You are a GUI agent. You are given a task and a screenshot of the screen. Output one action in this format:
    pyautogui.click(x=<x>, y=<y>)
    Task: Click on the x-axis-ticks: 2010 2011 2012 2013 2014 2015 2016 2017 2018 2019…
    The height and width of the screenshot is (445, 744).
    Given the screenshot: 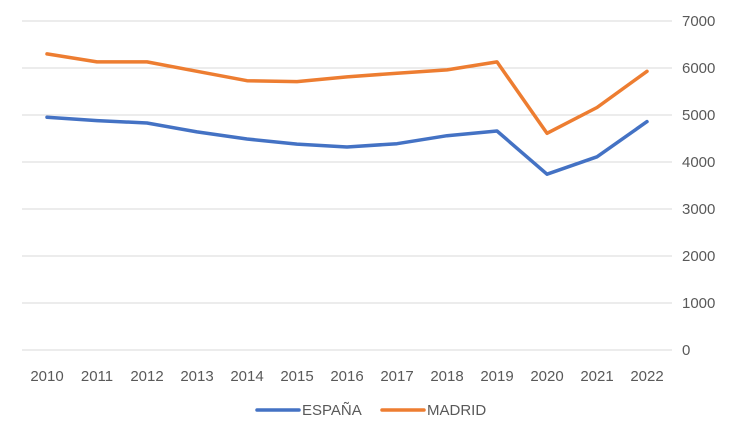 What is the action you would take?
    pyautogui.click(x=346, y=376)
    